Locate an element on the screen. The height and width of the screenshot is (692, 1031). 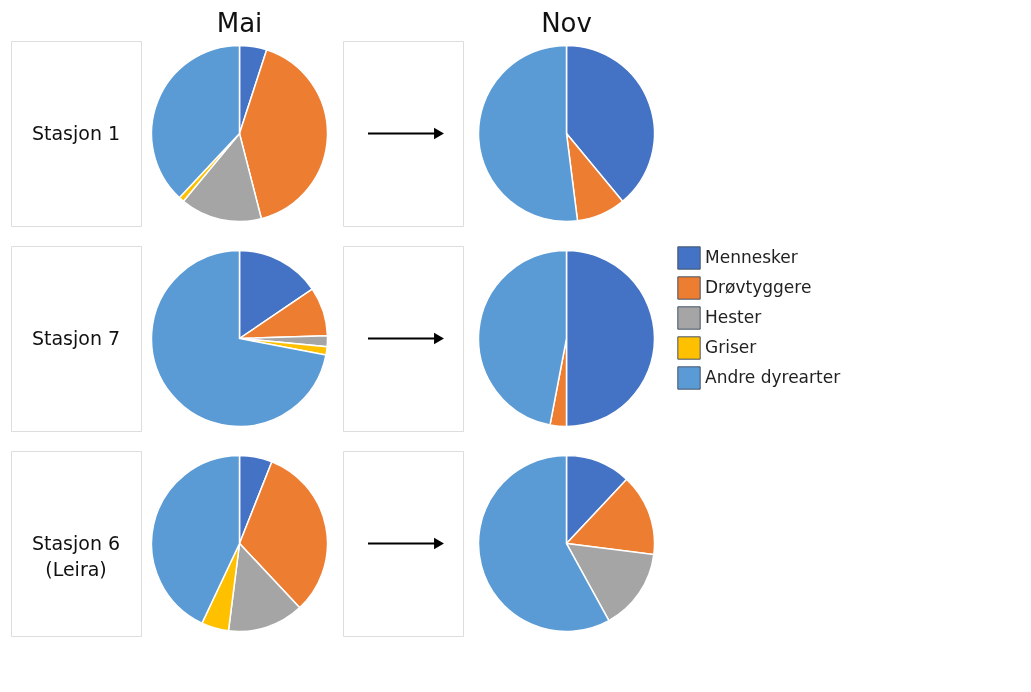
text: Stasjon 1 is located at coordinates (76, 132).